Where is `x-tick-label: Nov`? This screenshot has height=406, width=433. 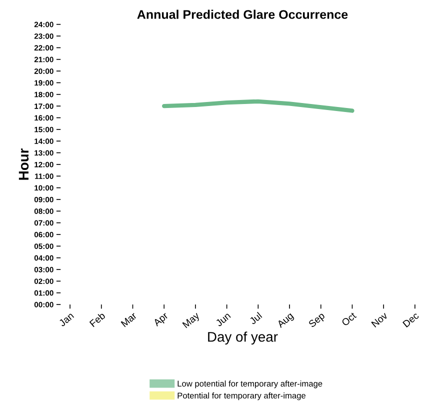
x-tick-label: Nov is located at coordinates (379, 320).